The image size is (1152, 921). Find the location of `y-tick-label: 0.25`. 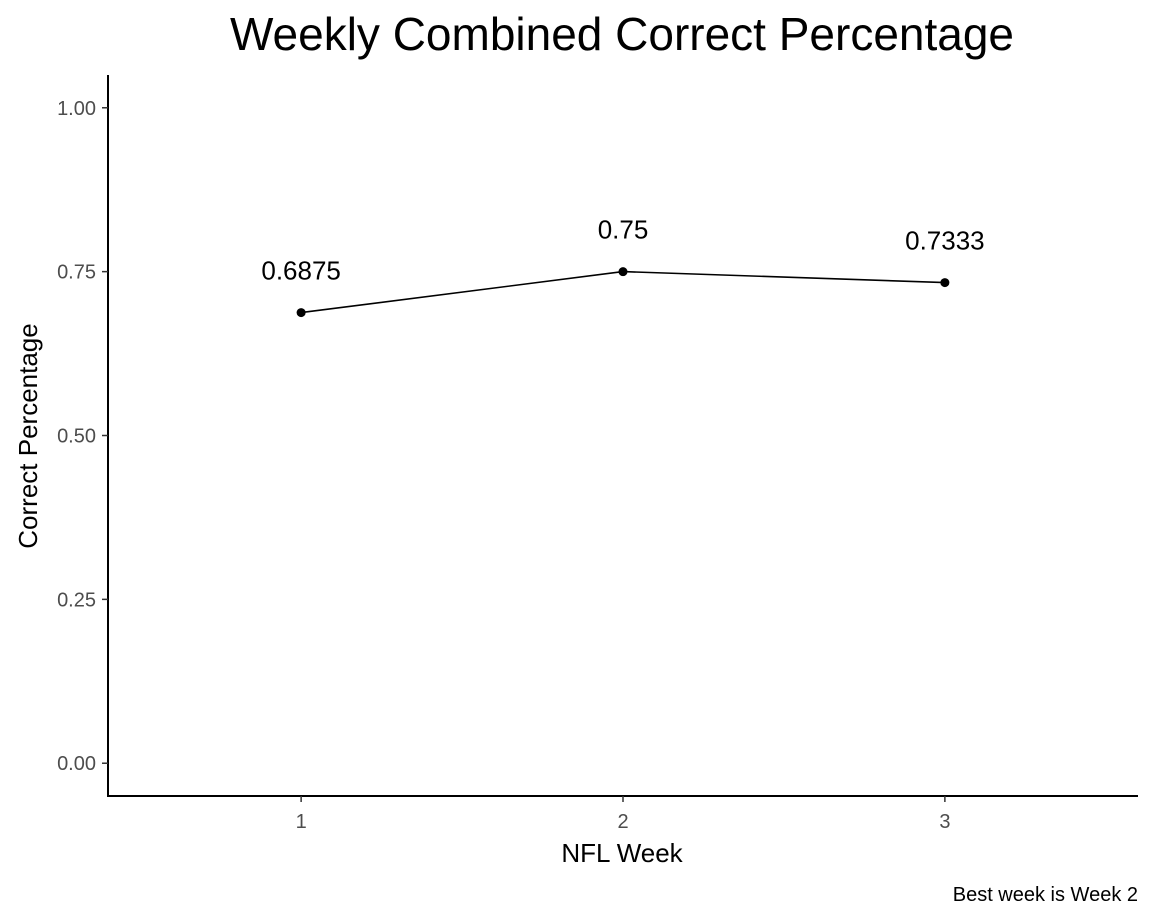

y-tick-label: 0.25 is located at coordinates (76, 600).